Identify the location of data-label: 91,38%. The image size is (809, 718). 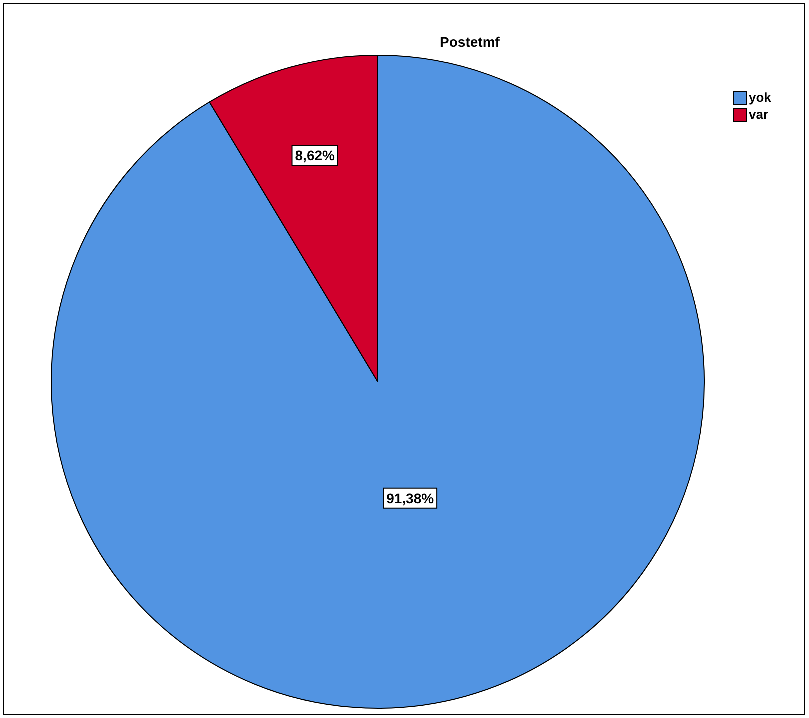
(410, 498).